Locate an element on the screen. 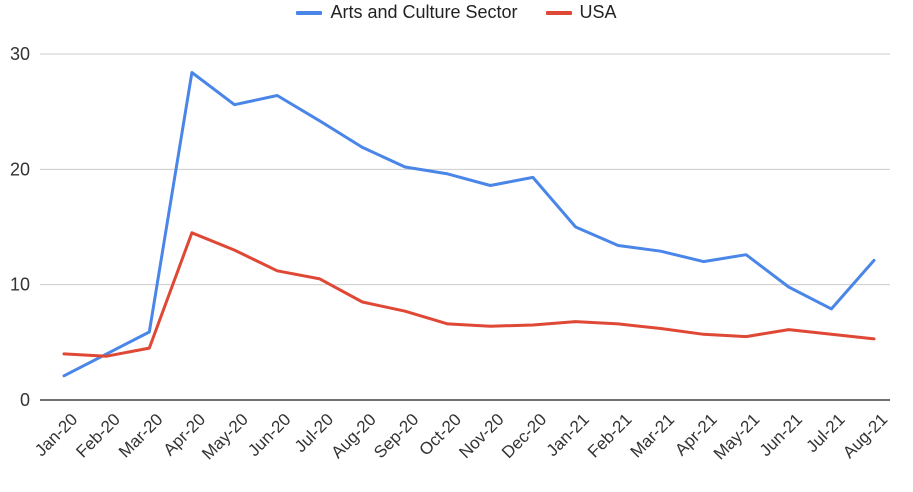 This screenshot has width=913, height=492. x-tick-label: Nov-20 is located at coordinates (481, 436).